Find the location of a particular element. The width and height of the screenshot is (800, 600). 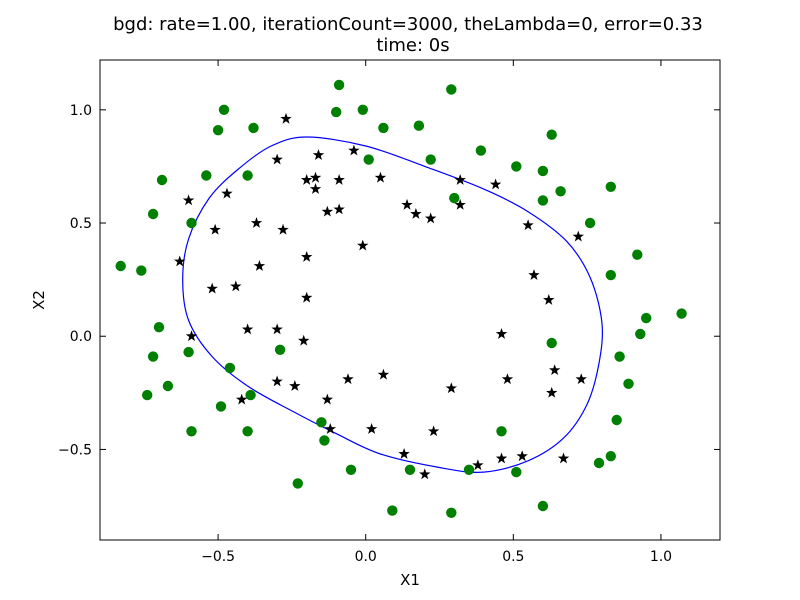

x-axis-label: X1 is located at coordinates (410, 580).